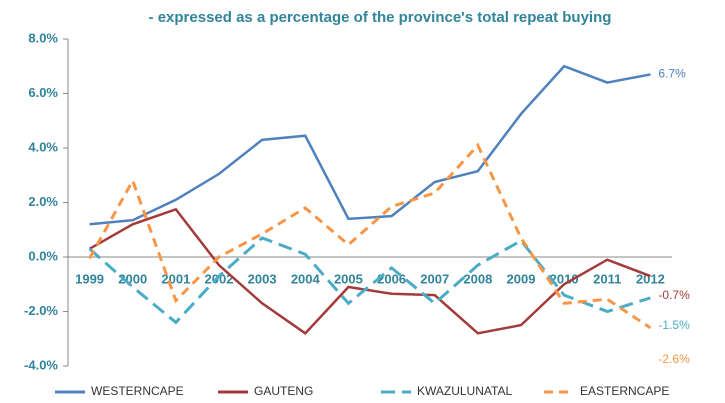 Image resolution: width=725 pixels, height=403 pixels. What do you see at coordinates (43, 92) in the screenshot?
I see `y-tick-label: 6.0%` at bounding box center [43, 92].